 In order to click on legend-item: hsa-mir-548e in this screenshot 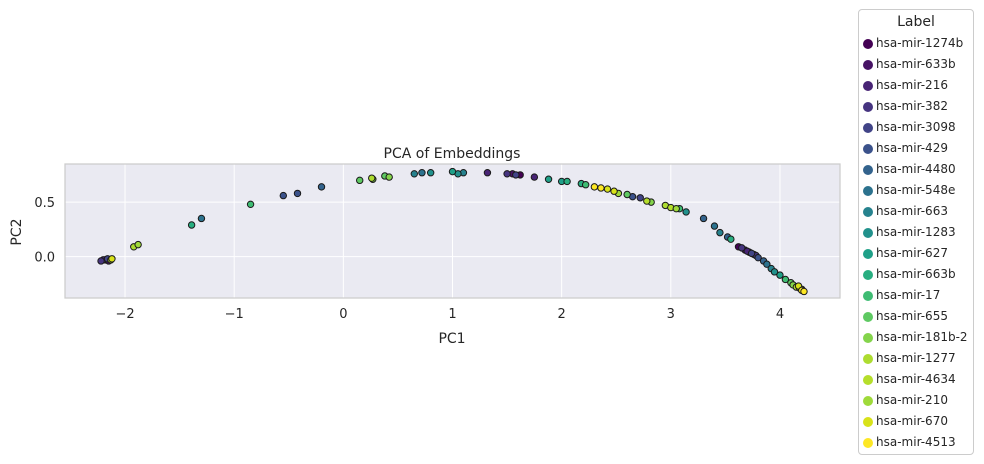, I will do `click(917, 191)`.